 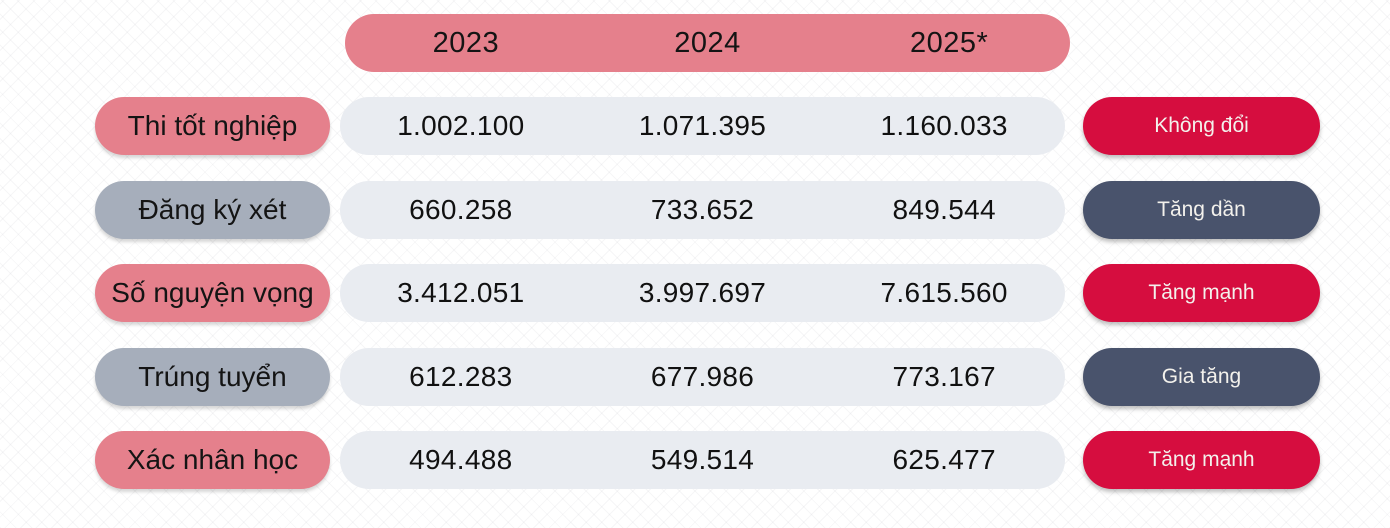 I want to click on year-header-2024: 2024, so click(x=707, y=42).